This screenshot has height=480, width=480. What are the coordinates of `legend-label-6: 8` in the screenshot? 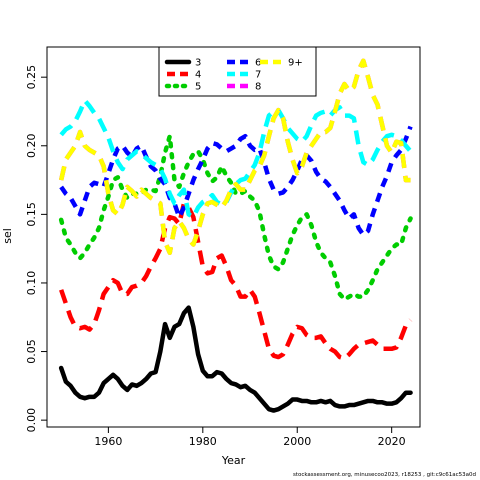 It's located at (258, 87).